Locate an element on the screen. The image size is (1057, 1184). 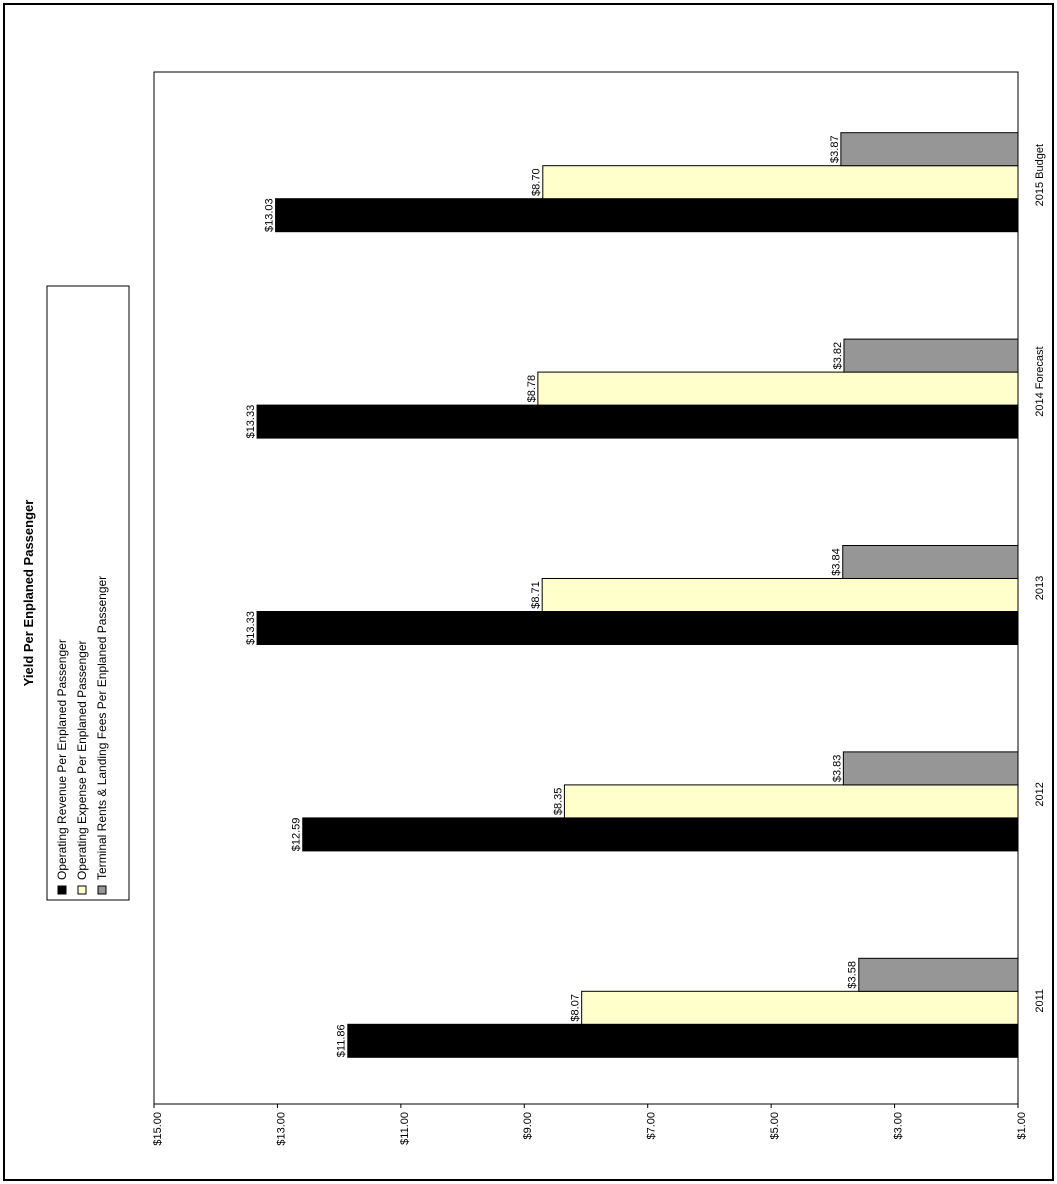
legend-entry: Operating Expense Per Enplaned Passenger is located at coordinates (82, 761).